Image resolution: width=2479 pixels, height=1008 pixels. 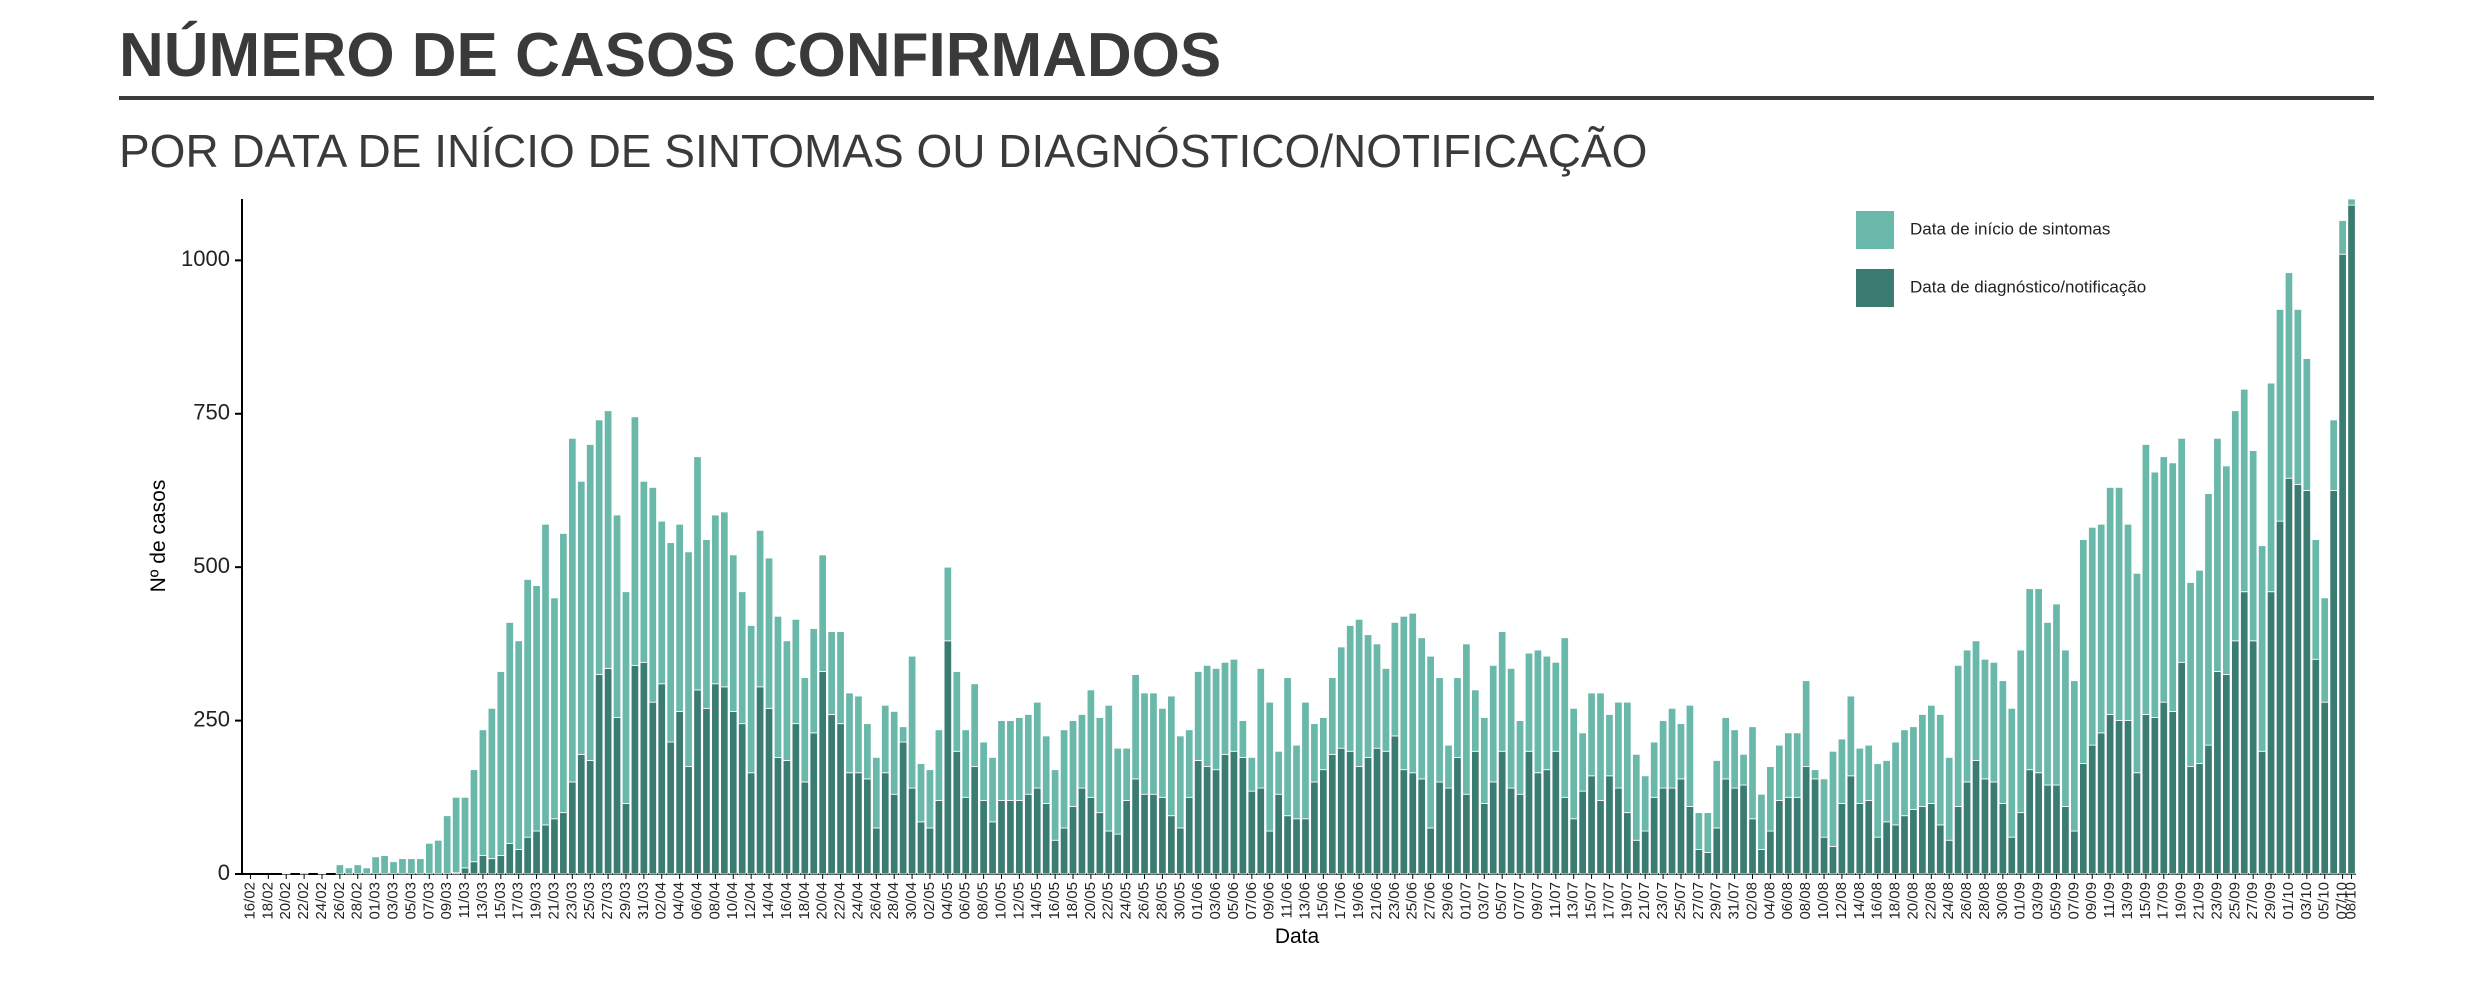 What do you see at coordinates (714, 901) in the screenshot?
I see `x-tick-label: 08/04` at bounding box center [714, 901].